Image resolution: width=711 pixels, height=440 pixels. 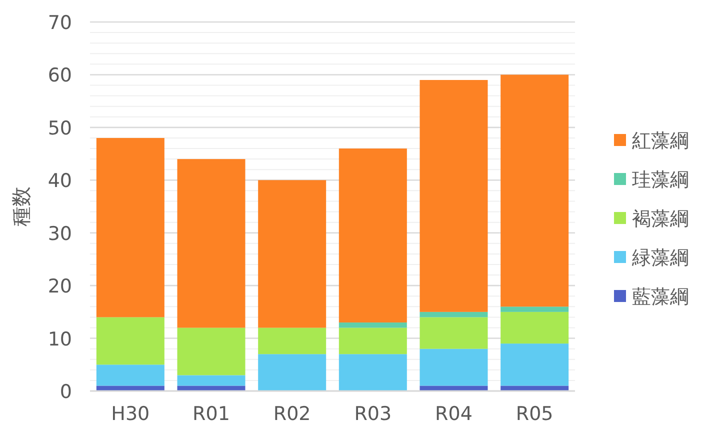 I want to click on legend-label: 褐藻綱, so click(x=660, y=219).